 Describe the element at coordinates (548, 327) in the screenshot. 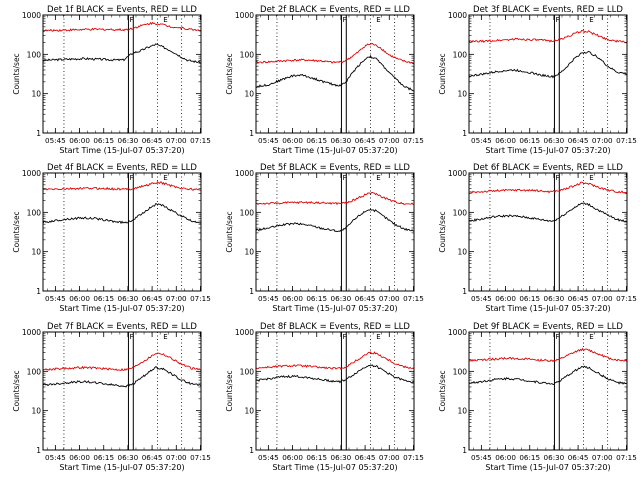

I see `panel-title: Det 9f BLACK = Events, RED = LLD` at that location.